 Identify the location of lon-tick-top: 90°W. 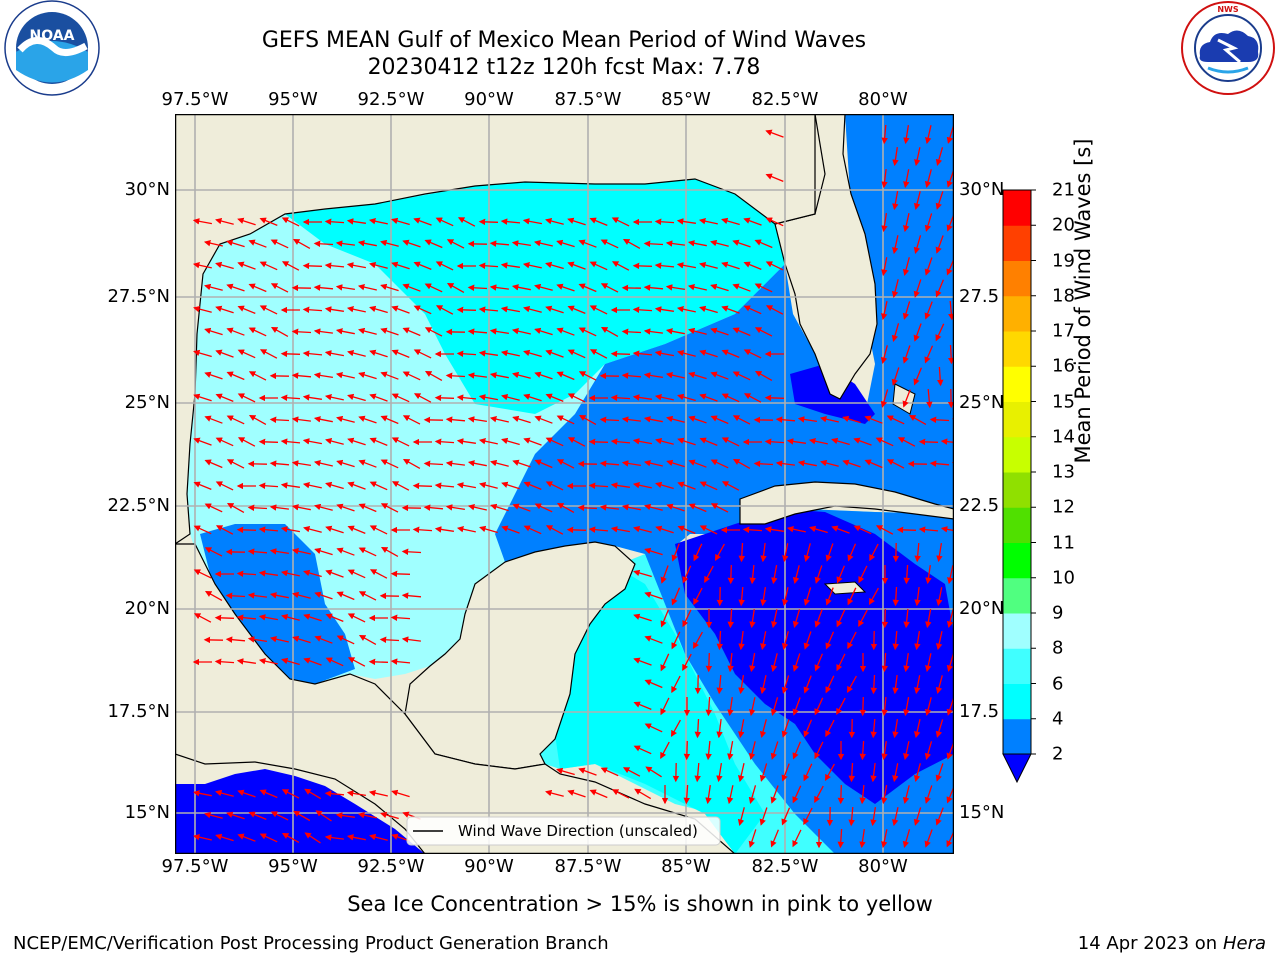
(489, 99).